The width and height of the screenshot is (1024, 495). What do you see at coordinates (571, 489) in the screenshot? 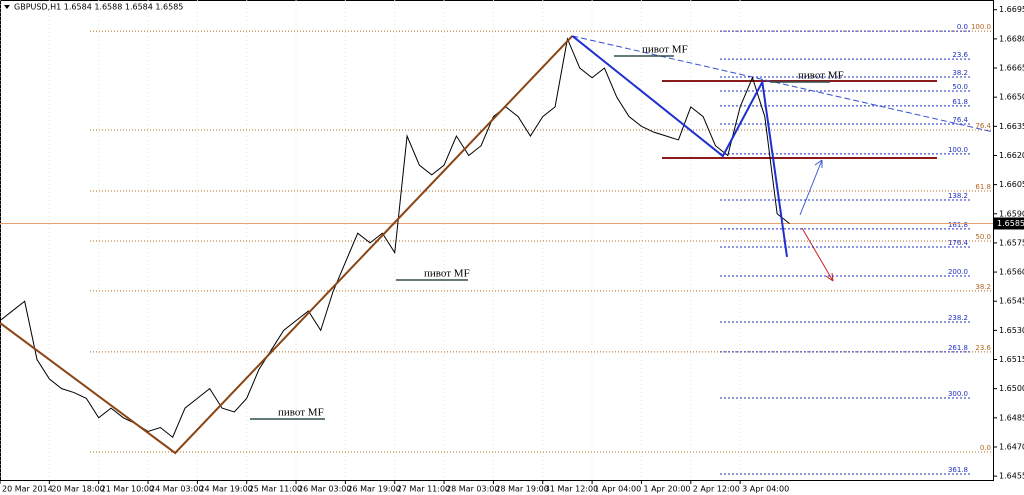
I see `x-tick-label: 31 Mar 12:00` at bounding box center [571, 489].